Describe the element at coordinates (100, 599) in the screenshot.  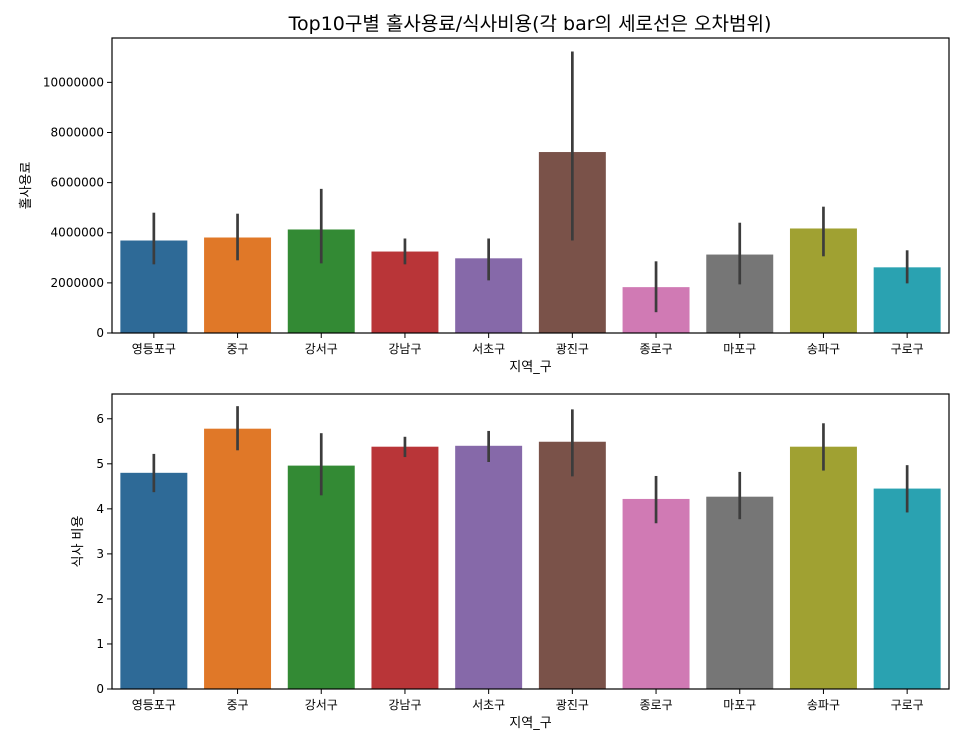
I see `y-tick-label: 2` at that location.